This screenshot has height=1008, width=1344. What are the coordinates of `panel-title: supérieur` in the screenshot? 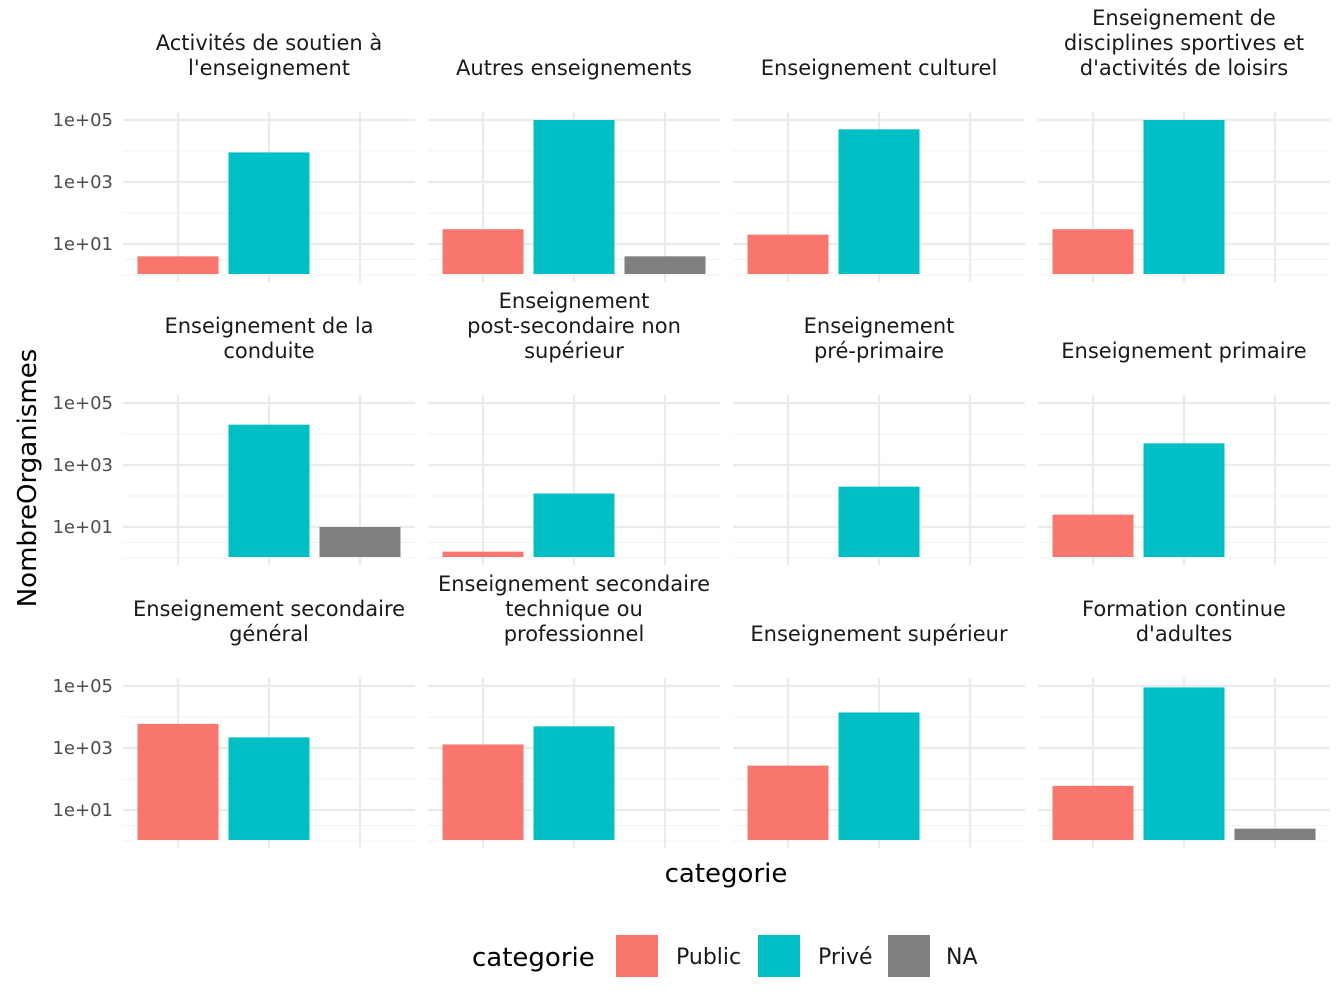 It's located at (574, 351).